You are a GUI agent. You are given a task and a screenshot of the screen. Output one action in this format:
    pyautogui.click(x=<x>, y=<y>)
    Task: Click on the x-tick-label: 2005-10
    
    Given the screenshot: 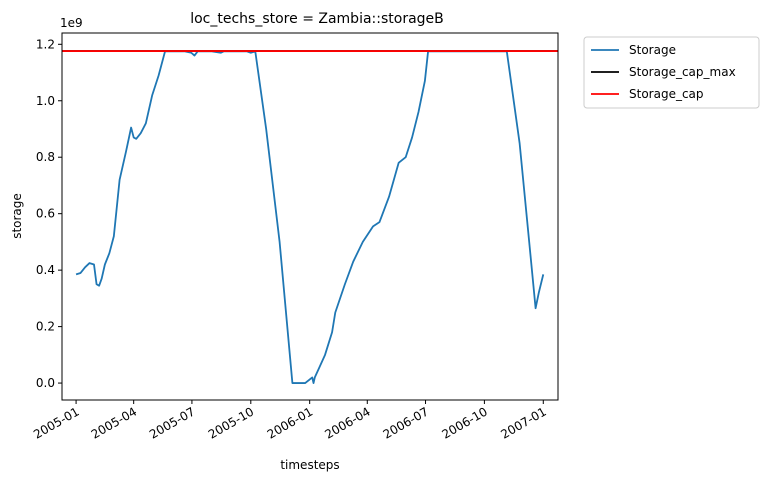 What is the action you would take?
    pyautogui.click(x=231, y=422)
    